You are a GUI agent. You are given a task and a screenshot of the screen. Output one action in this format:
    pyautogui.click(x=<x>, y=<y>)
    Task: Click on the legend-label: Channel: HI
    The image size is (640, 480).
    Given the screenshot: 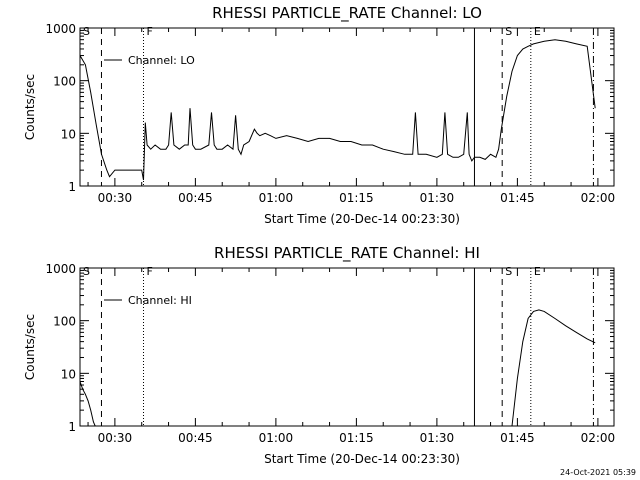 What is the action you would take?
    pyautogui.click(x=160, y=300)
    